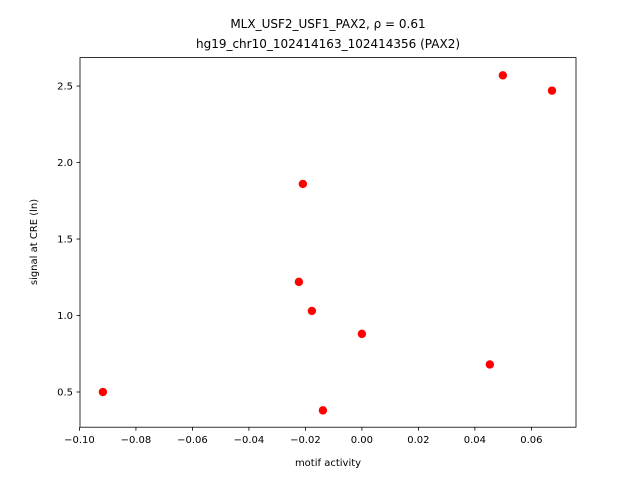 Image resolution: width=640 pixels, height=480 pixels. What do you see at coordinates (328, 44) in the screenshot?
I see `chart-subtitle: hg19_chr10_102414163_102414356 (PAX2)` at bounding box center [328, 44].